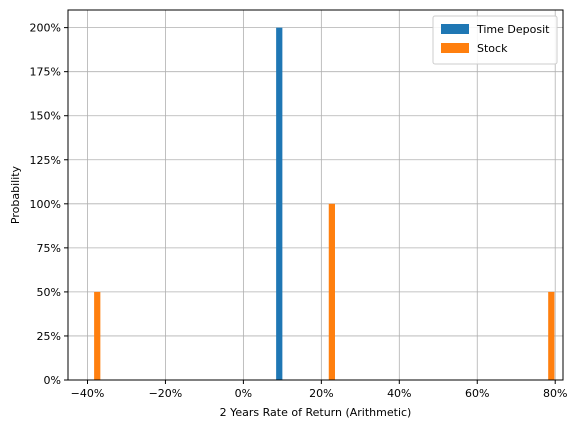 Image resolution: width=575 pixels, height=430 pixels. Describe the element at coordinates (15, 194) in the screenshot. I see `y-axis-label: Probability` at that location.